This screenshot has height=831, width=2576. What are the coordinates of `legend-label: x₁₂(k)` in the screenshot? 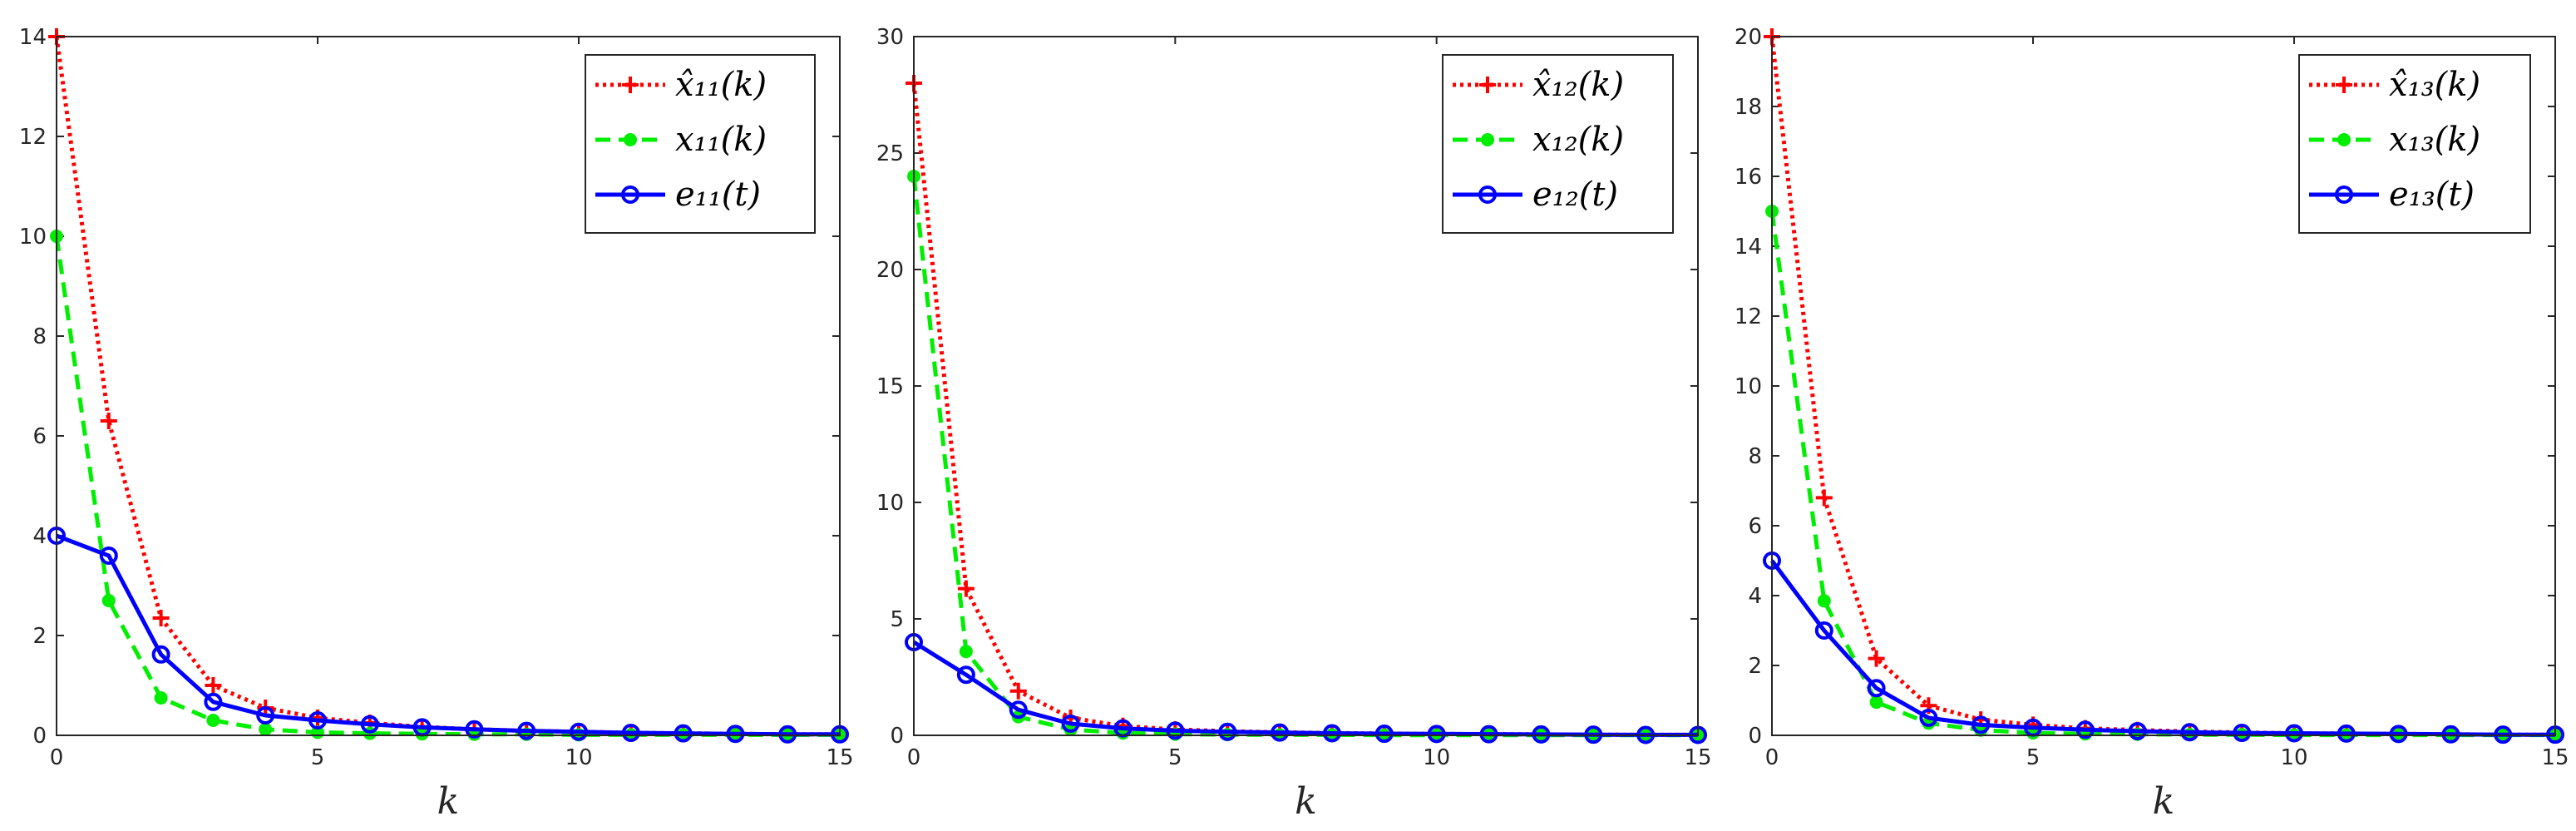 It's located at (1578, 140).